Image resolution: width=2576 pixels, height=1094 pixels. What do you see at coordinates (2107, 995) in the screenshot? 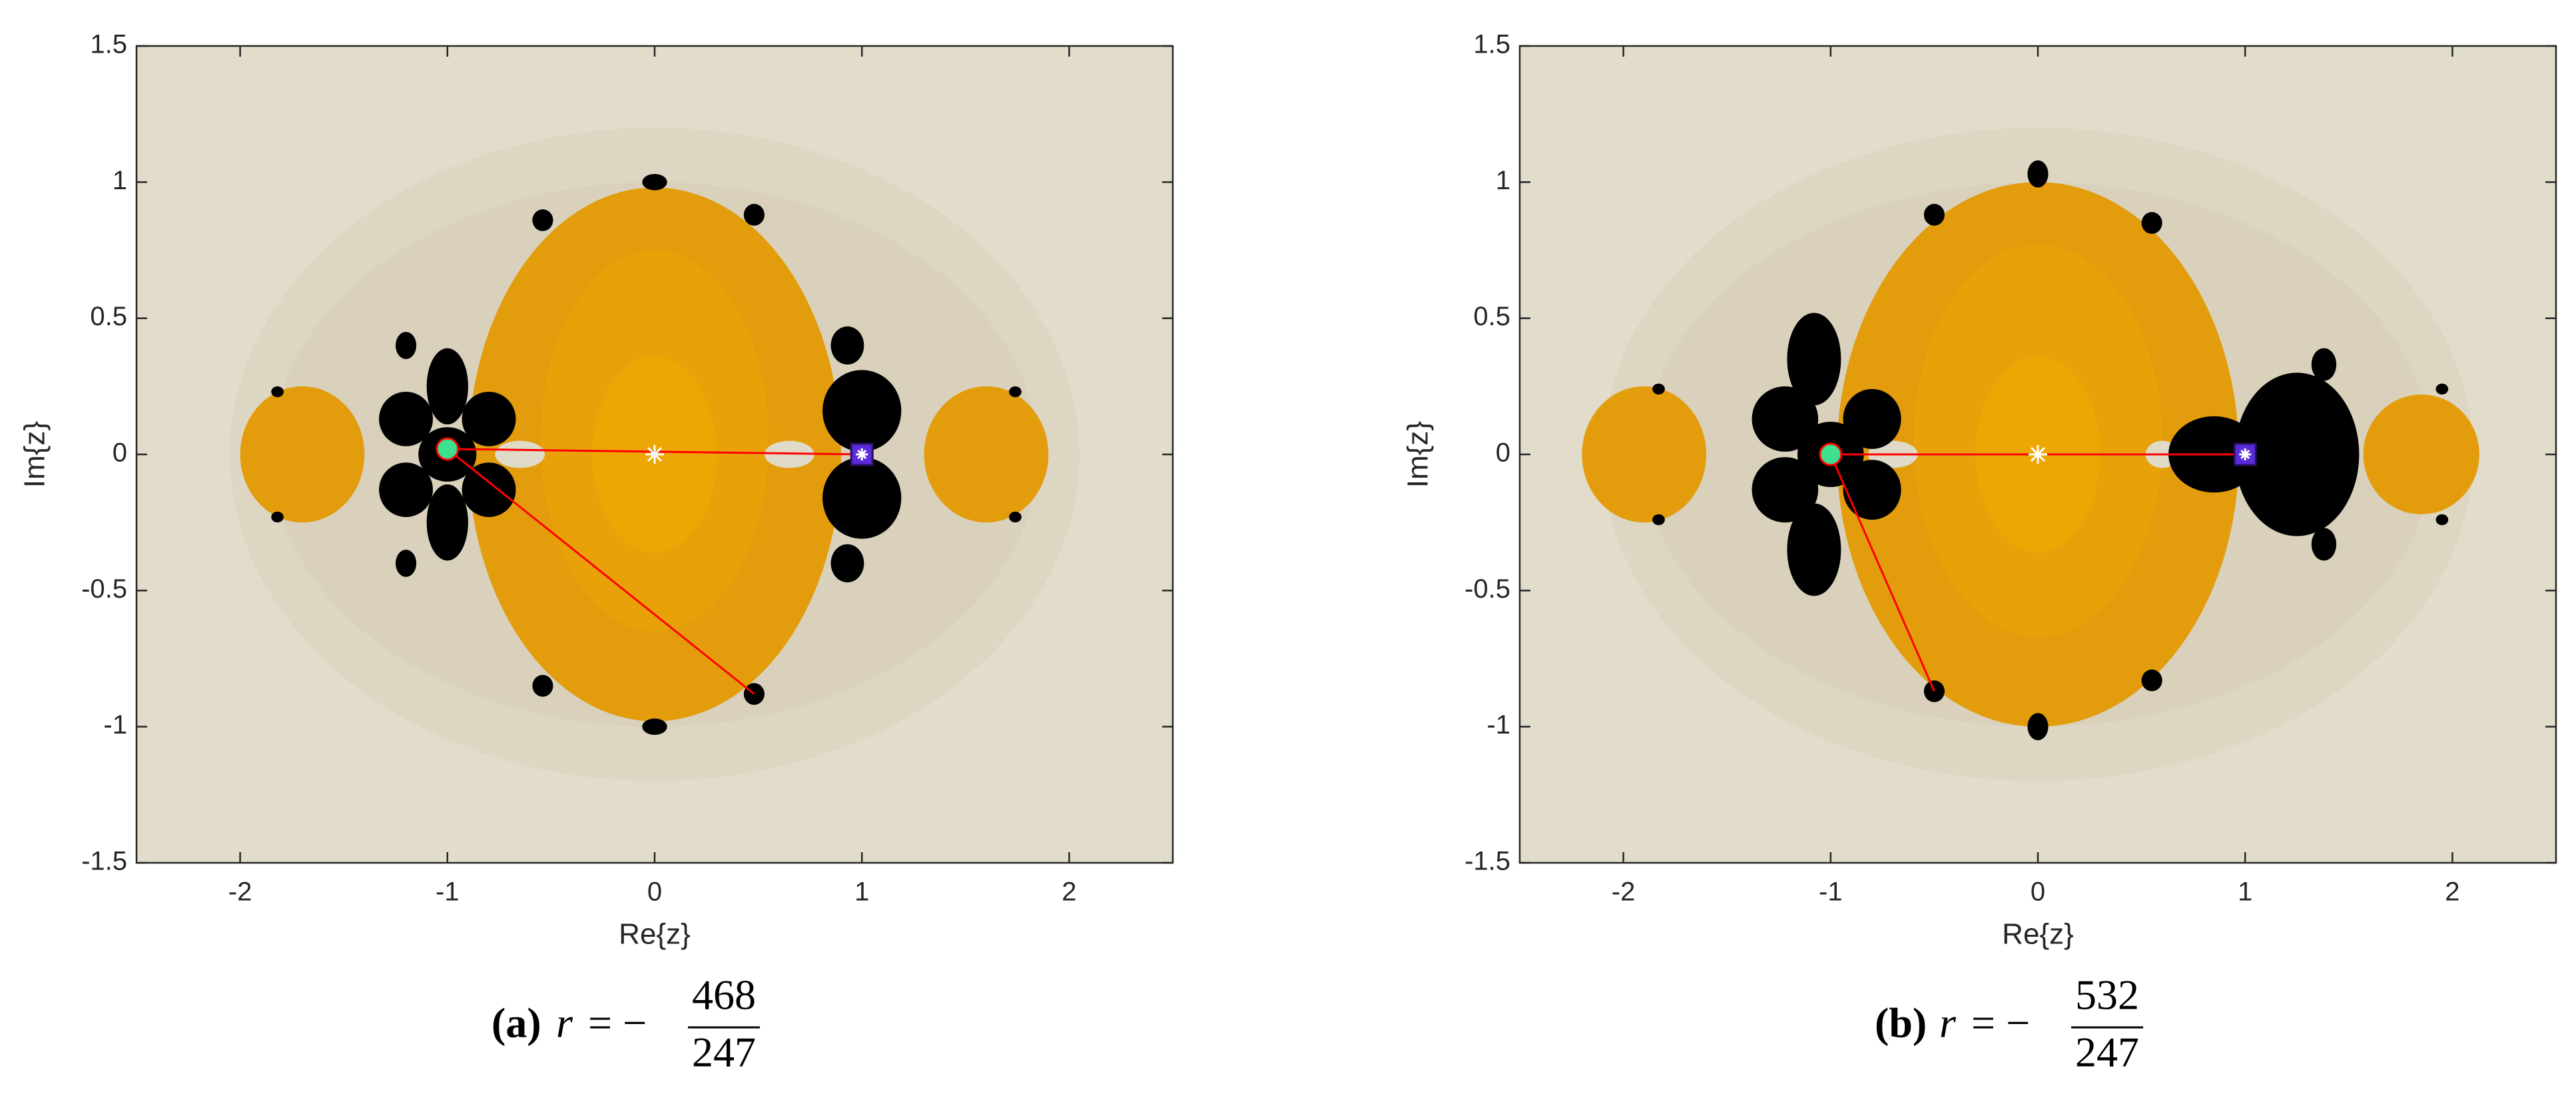
I see `caption-numerator: 532` at bounding box center [2107, 995].